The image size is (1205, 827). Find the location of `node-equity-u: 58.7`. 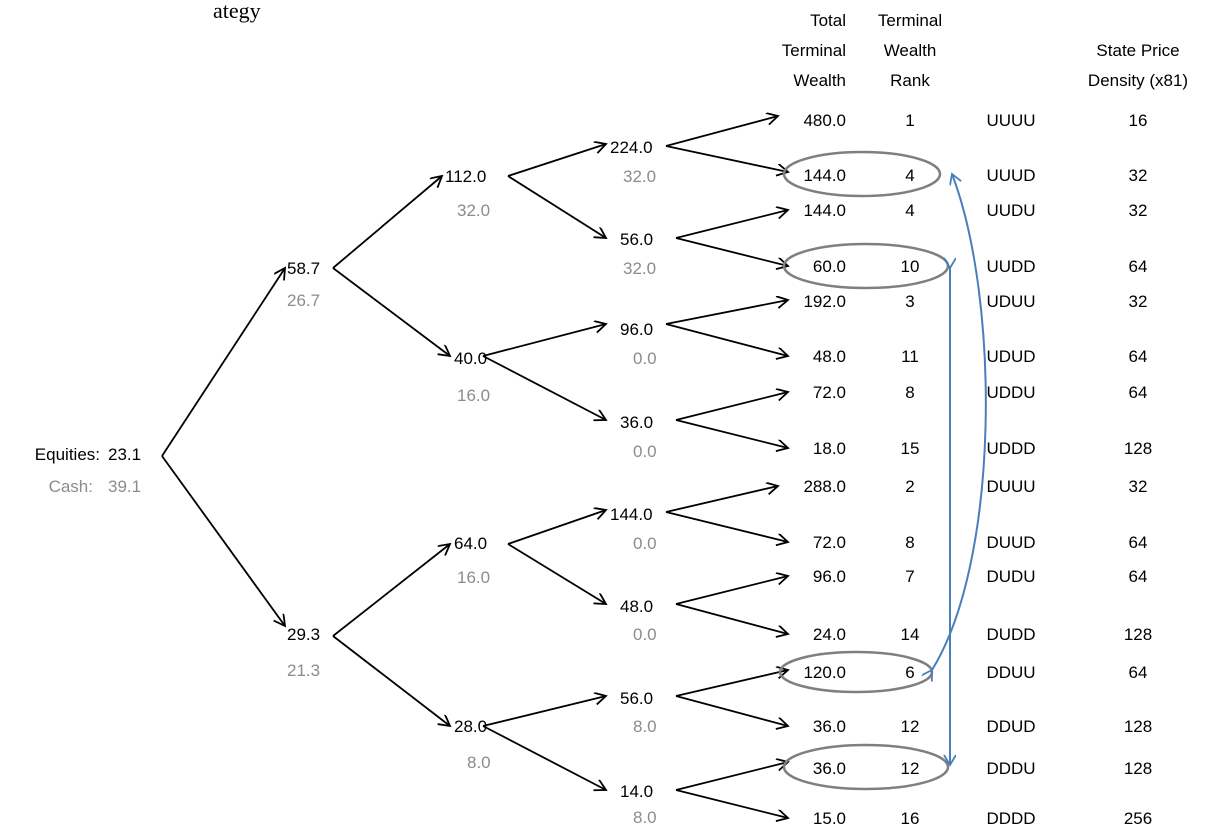

node-equity-u: 58.7 is located at coordinates (303, 268).